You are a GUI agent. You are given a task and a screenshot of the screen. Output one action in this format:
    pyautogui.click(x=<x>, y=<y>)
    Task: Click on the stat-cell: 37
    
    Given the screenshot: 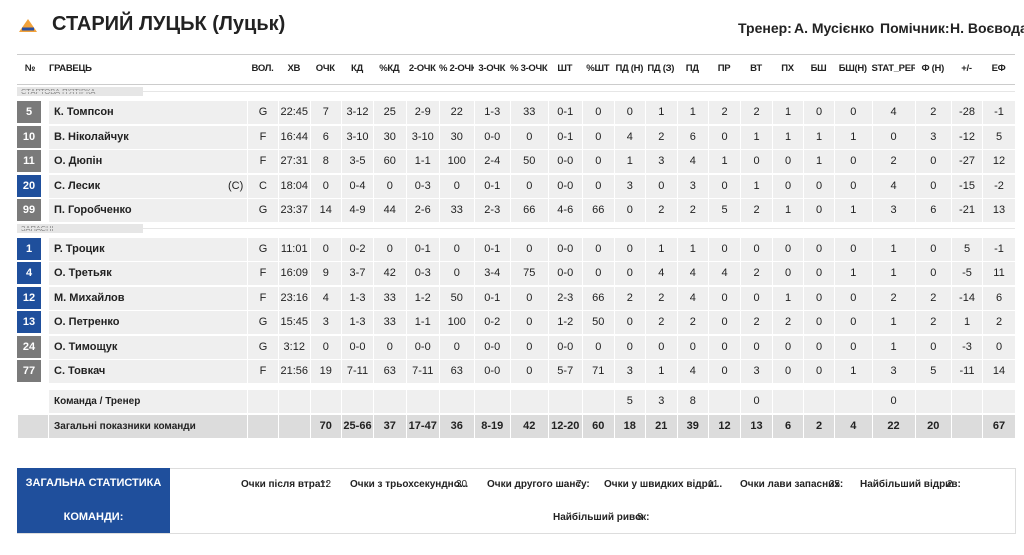 What is the action you would take?
    pyautogui.click(x=389, y=426)
    